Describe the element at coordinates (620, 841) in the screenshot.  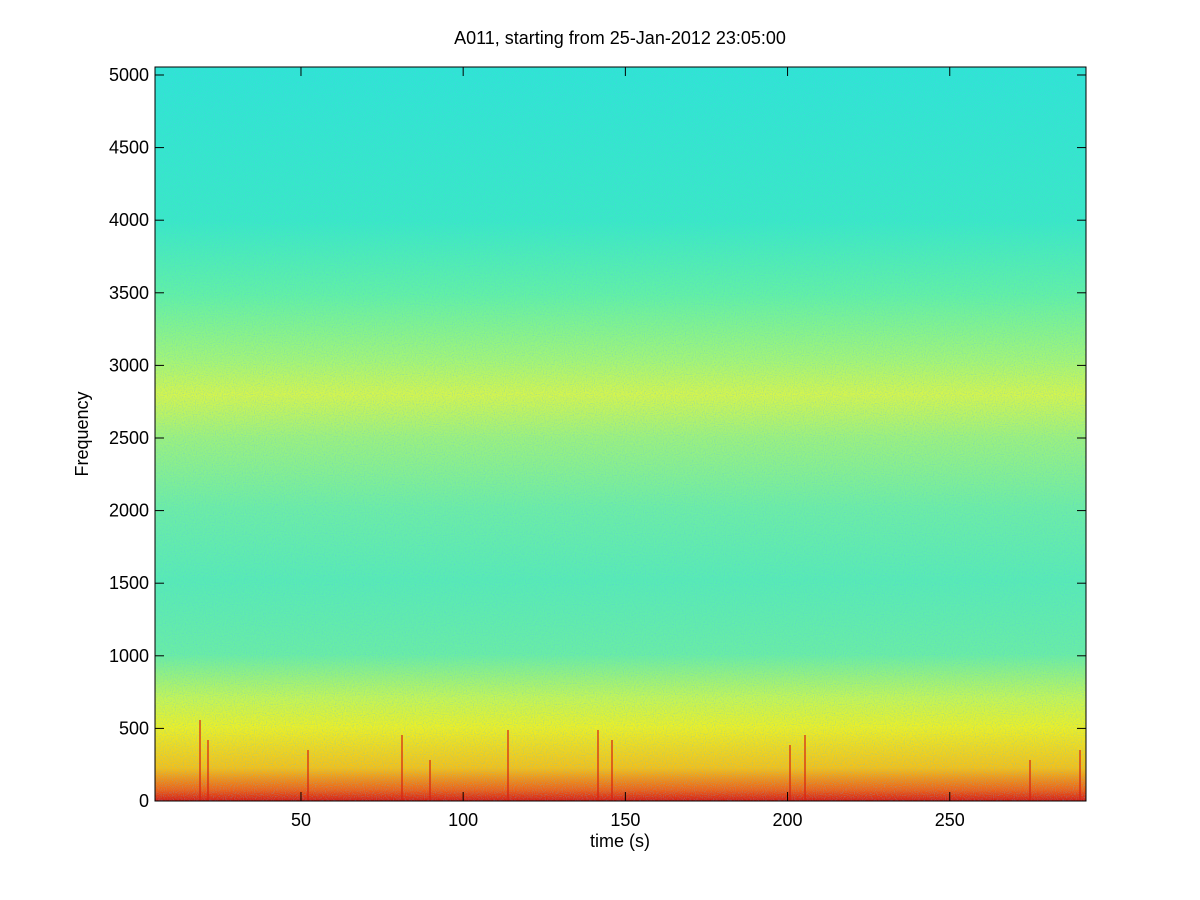
I see `x-axis-label: time (s)` at that location.